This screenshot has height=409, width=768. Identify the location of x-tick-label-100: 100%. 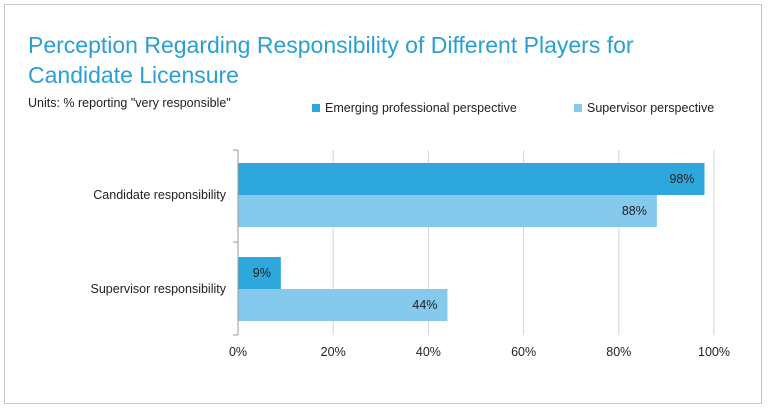
(714, 352).